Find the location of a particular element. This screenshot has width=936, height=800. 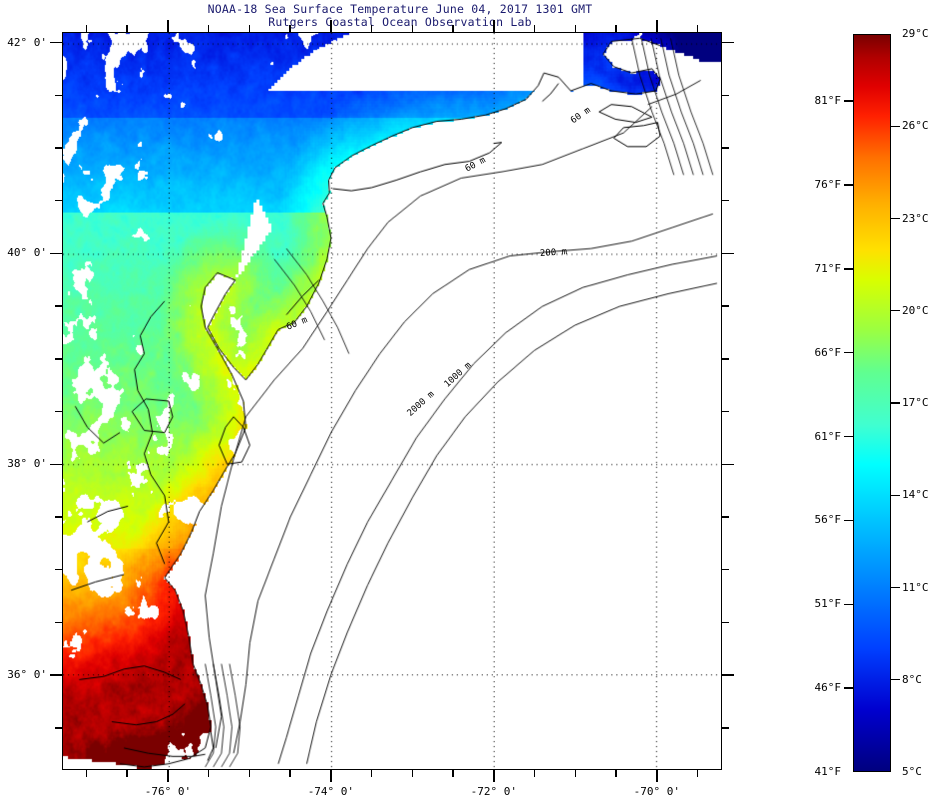

colorbar-gradient is located at coordinates (872, 403).